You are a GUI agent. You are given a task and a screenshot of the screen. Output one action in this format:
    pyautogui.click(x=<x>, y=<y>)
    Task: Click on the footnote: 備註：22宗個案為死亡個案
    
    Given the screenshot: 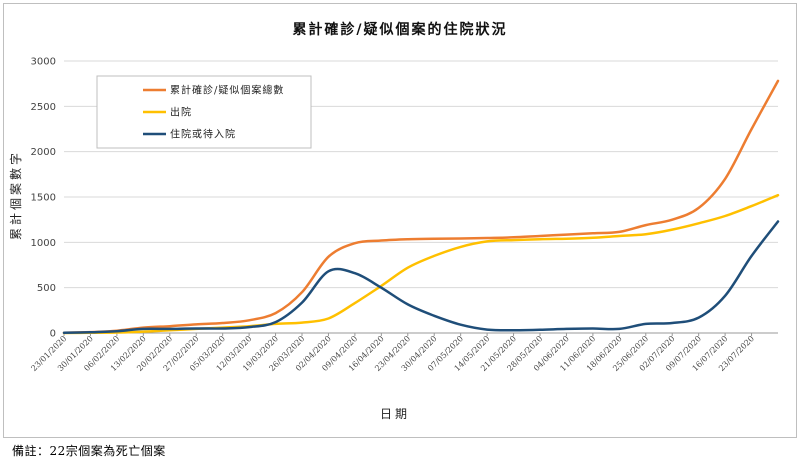 What is the action you would take?
    pyautogui.click(x=89, y=451)
    